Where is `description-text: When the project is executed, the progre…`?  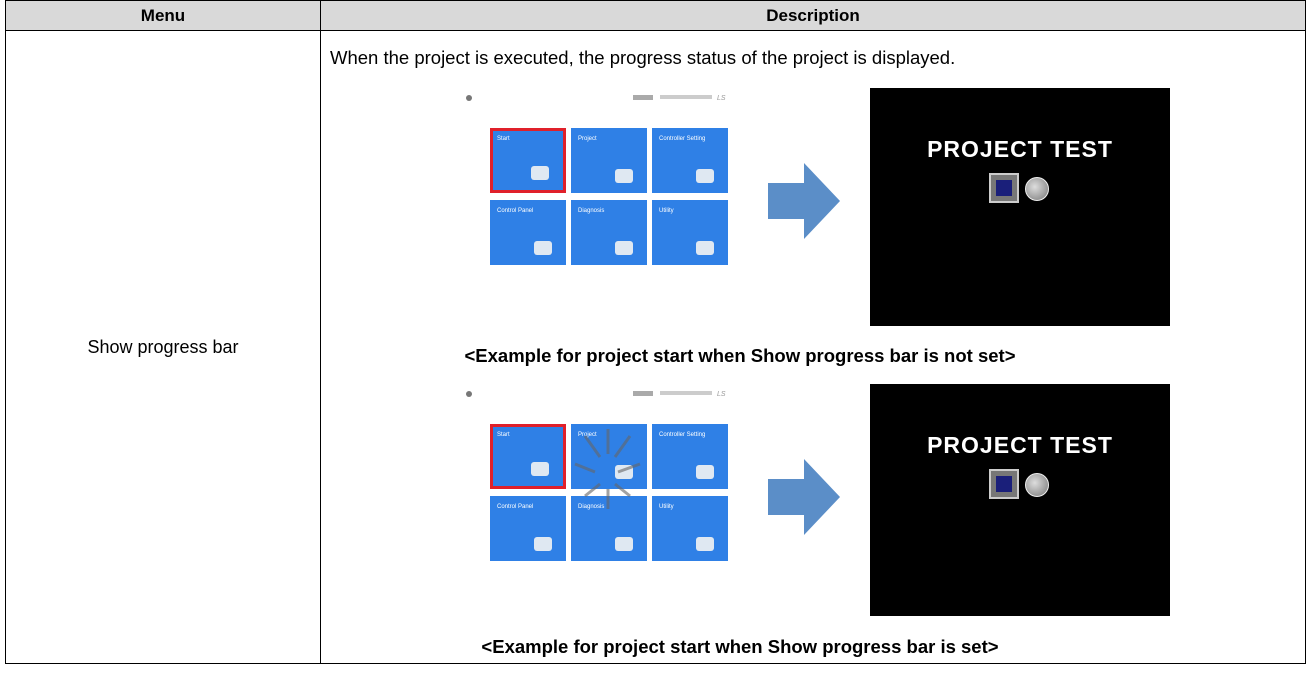
description-text: When the project is executed, the progre… is located at coordinates (643, 57).